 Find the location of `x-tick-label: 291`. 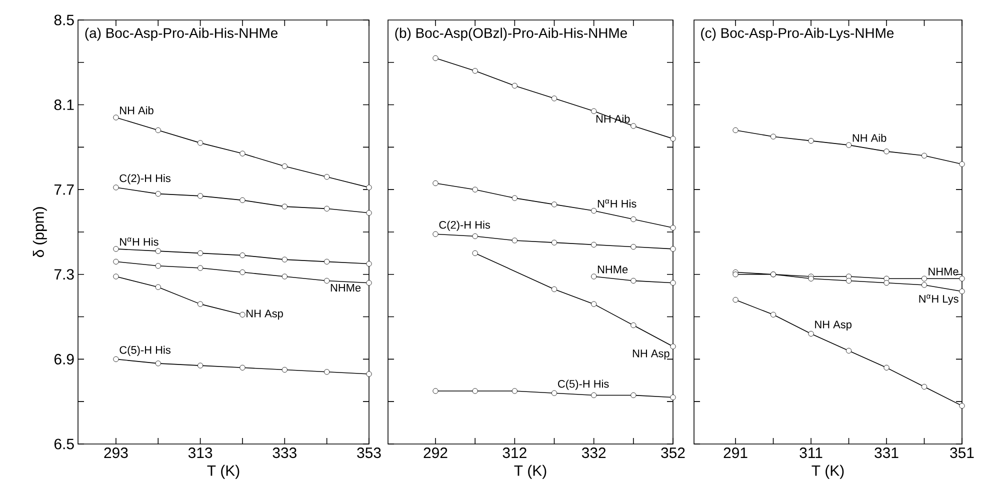

x-tick-label: 291 is located at coordinates (736, 453).